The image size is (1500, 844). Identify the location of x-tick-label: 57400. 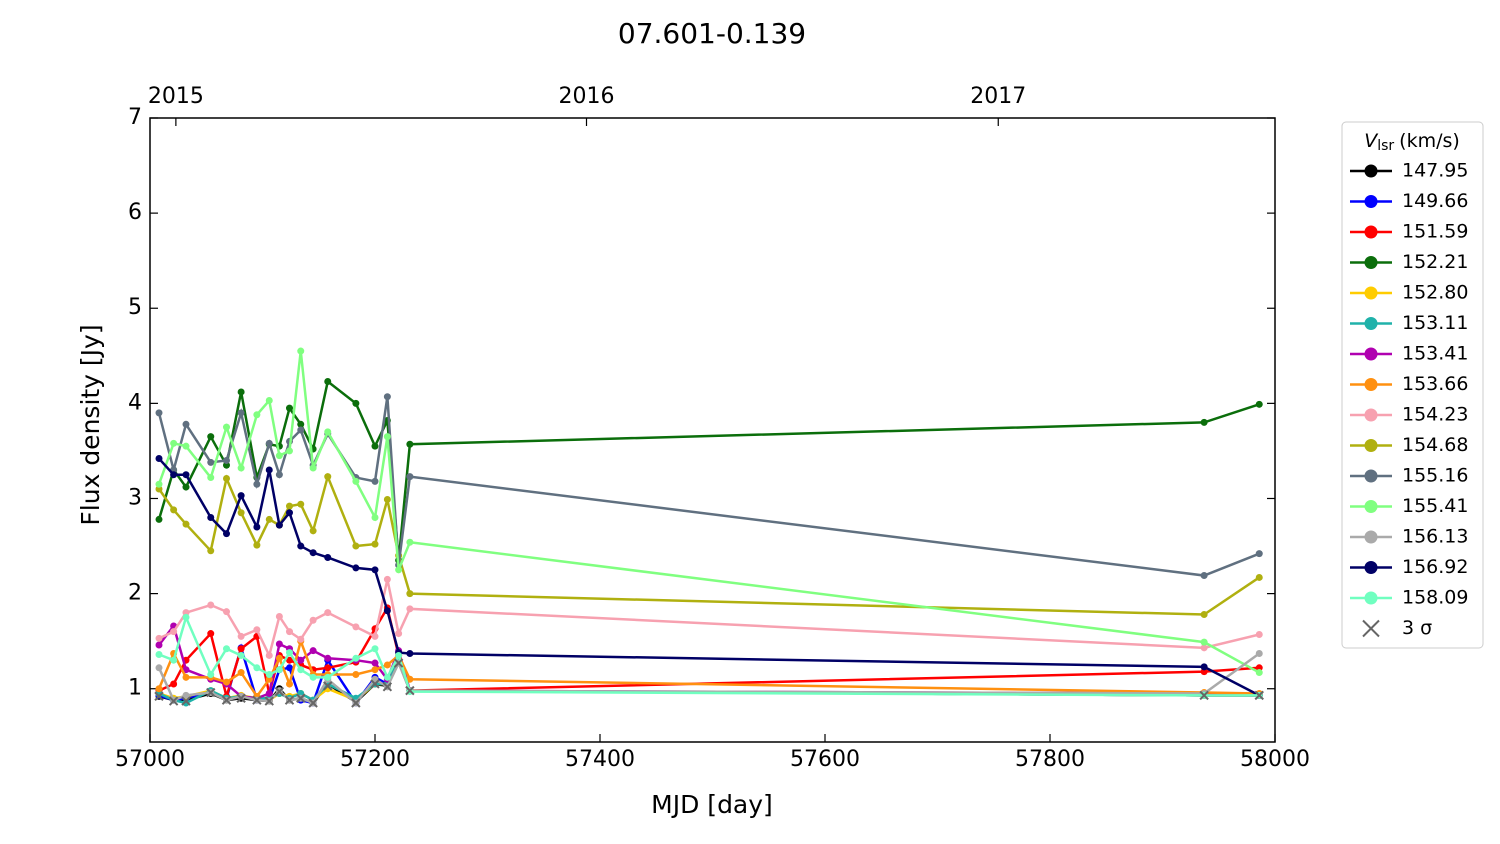
(600, 759).